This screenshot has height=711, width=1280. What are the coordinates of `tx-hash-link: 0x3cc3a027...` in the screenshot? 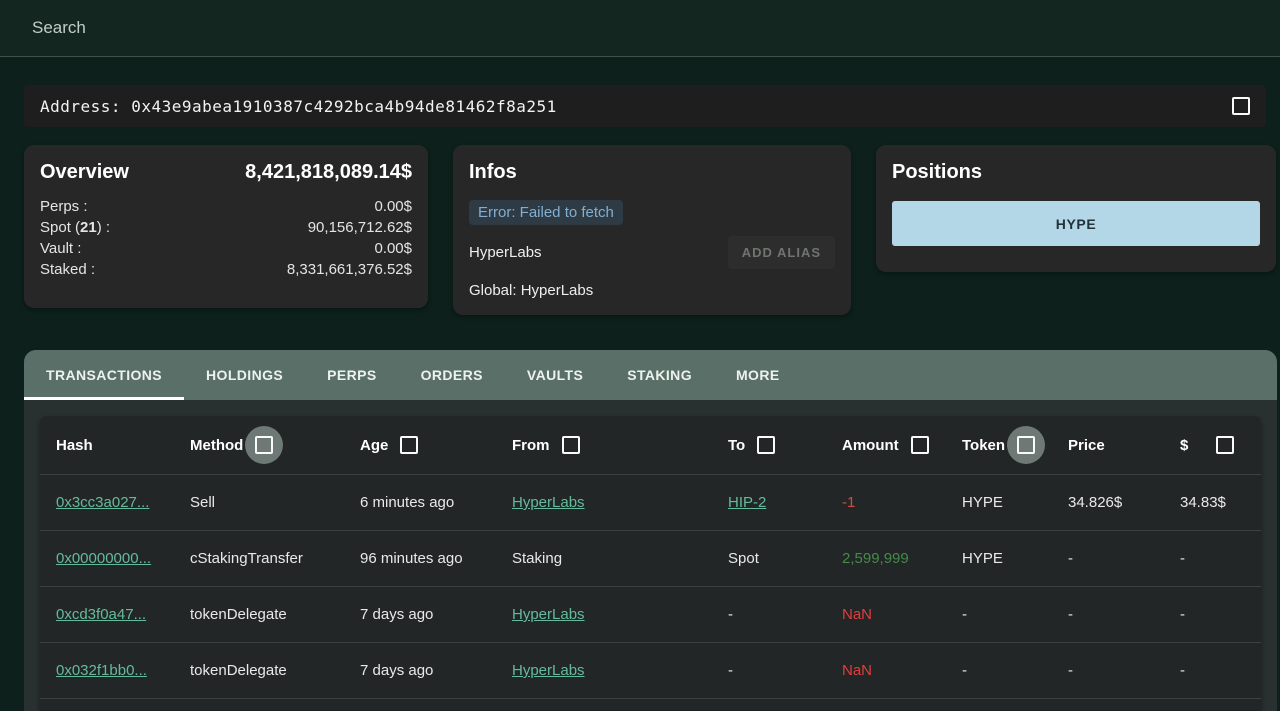 It's located at (103, 502).